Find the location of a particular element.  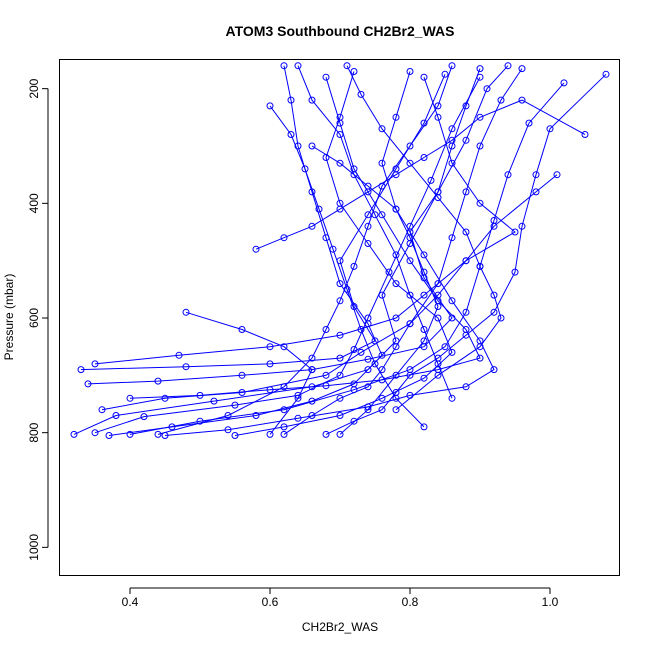

x-tick-label: 0.6 is located at coordinates (270, 602).